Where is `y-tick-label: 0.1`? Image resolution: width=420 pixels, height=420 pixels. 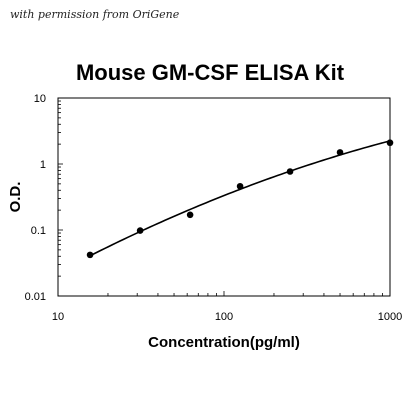 y-tick-label: 0.1 is located at coordinates (38, 231).